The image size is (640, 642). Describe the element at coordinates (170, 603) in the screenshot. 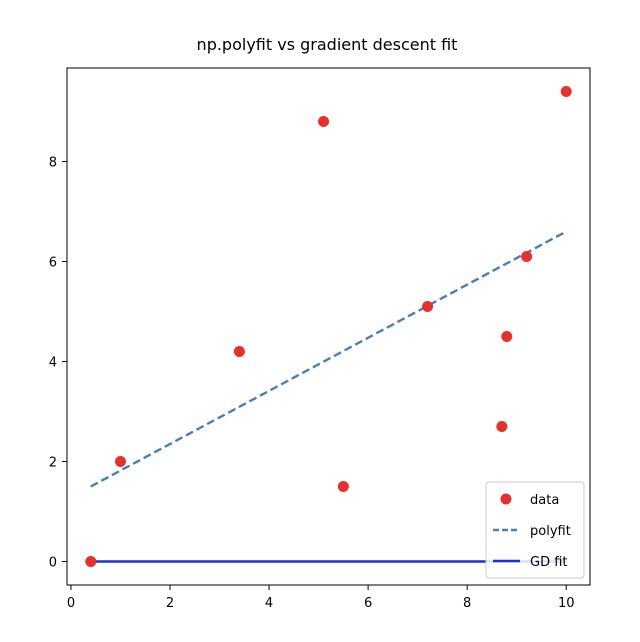

I see `x-tick-label: 2` at that location.